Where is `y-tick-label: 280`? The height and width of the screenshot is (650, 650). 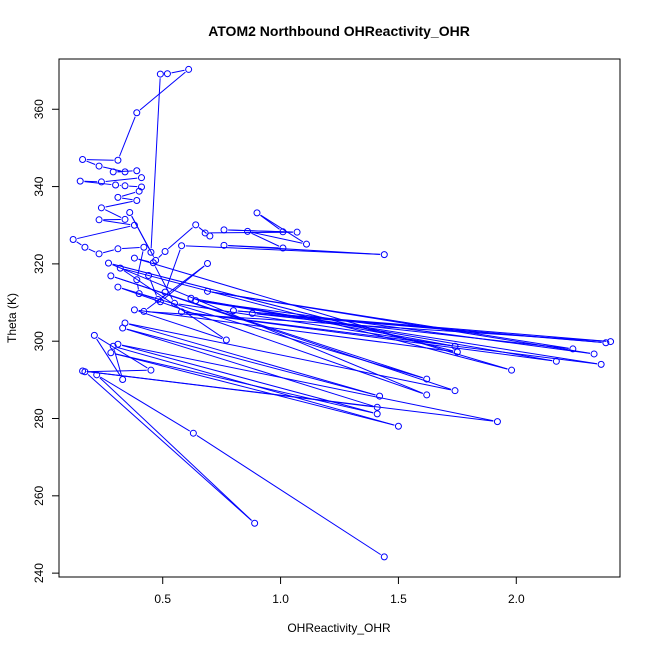 y-tick-label: 280 is located at coordinates (39, 418).